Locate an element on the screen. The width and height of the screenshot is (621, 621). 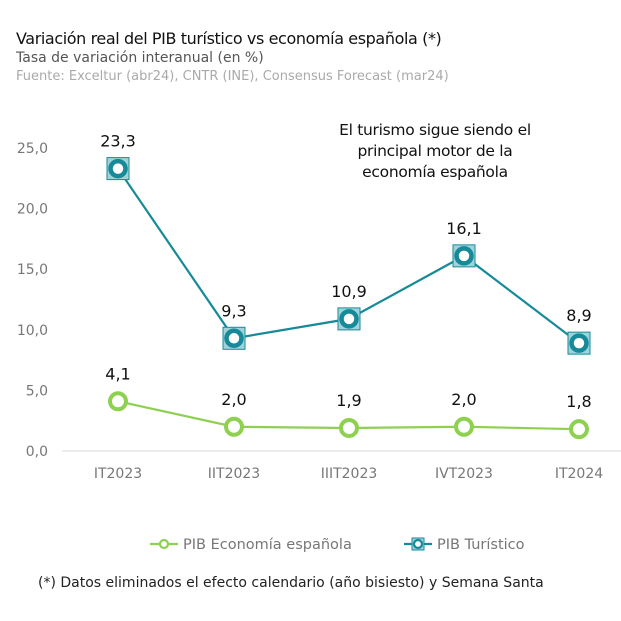
x-tick-label: IT2024 is located at coordinates (579, 474).